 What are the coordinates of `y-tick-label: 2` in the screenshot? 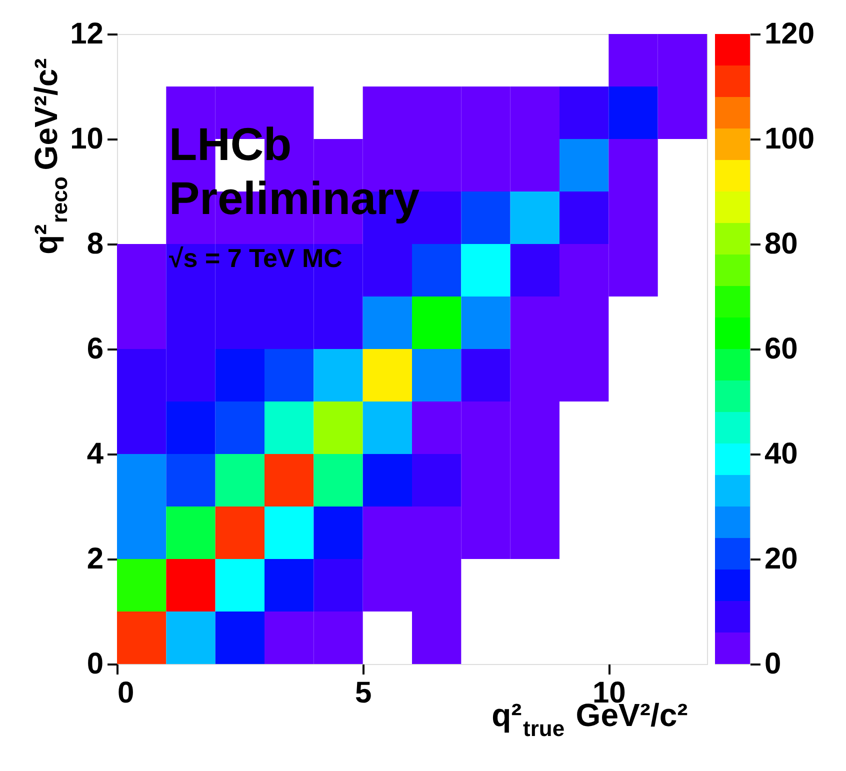 It's located at (95, 559).